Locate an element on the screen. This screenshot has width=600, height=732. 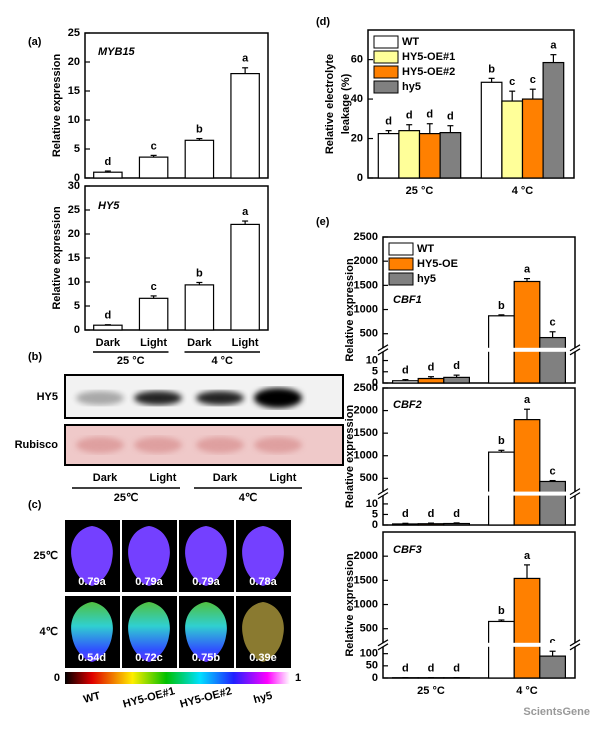
y-tick-label: 500 is located at coordinates (369, 334).